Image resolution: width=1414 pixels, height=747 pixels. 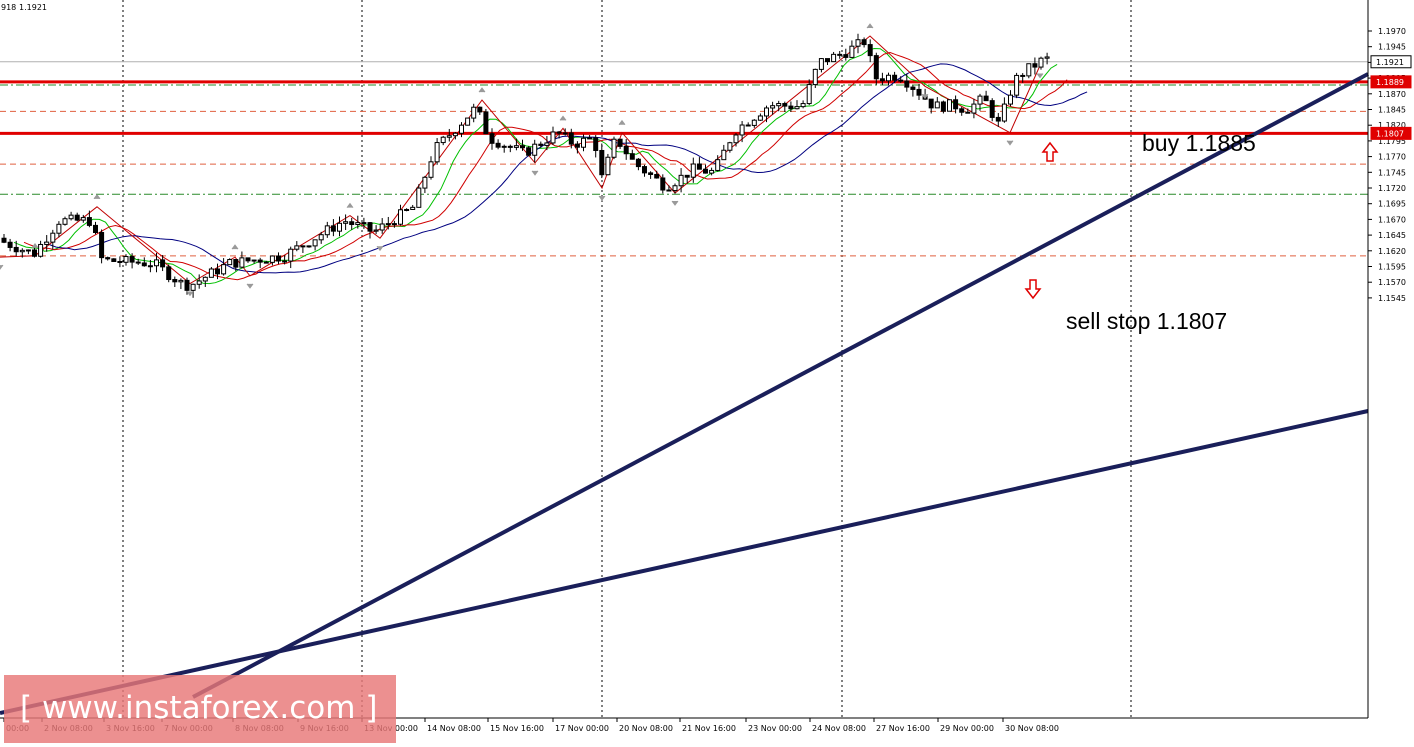 I want to click on x-tick-label: 15 Nov 16:00, so click(x=517, y=728).